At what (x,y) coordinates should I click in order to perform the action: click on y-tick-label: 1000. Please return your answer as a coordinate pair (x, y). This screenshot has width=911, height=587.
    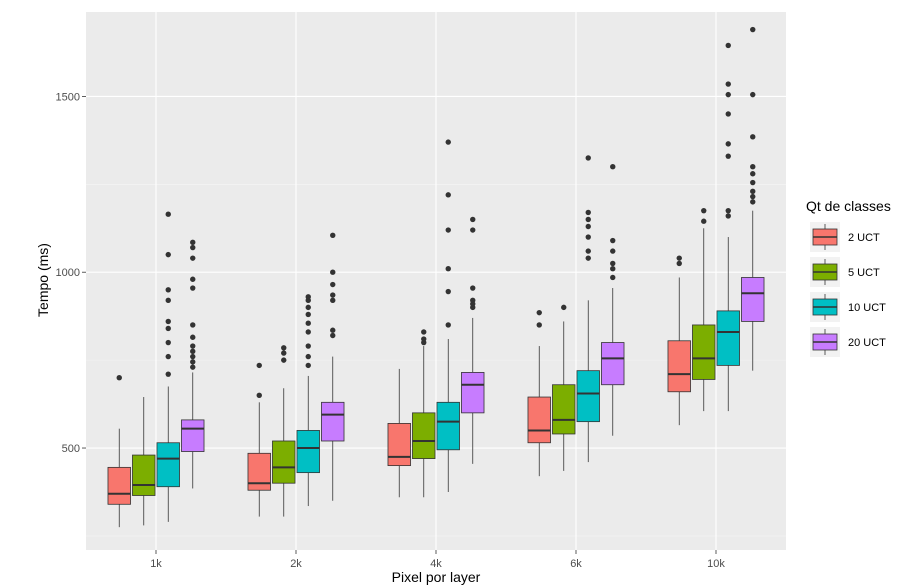
    Looking at the image, I should click on (68, 273).